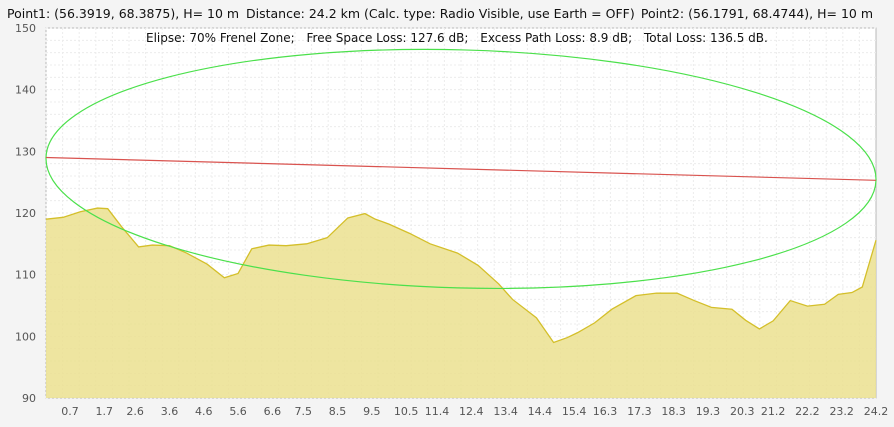 The width and height of the screenshot is (894, 427). I want to click on excess-path-loss: Excess Path Loss: 8.9 dB;, so click(556, 38).